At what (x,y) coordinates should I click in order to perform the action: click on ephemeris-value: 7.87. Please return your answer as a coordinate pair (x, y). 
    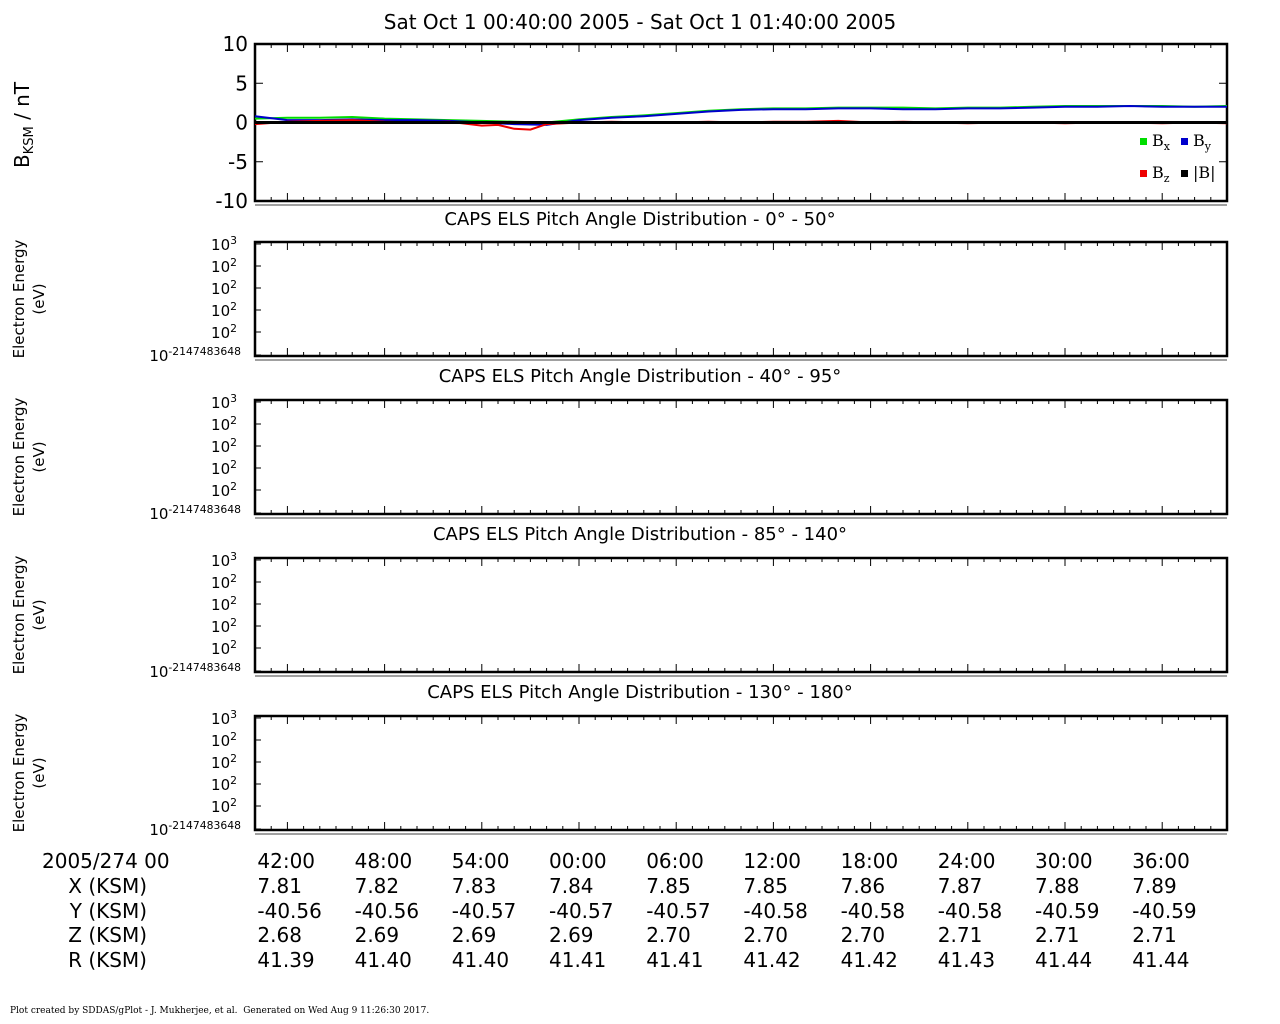
    Looking at the image, I should click on (960, 886).